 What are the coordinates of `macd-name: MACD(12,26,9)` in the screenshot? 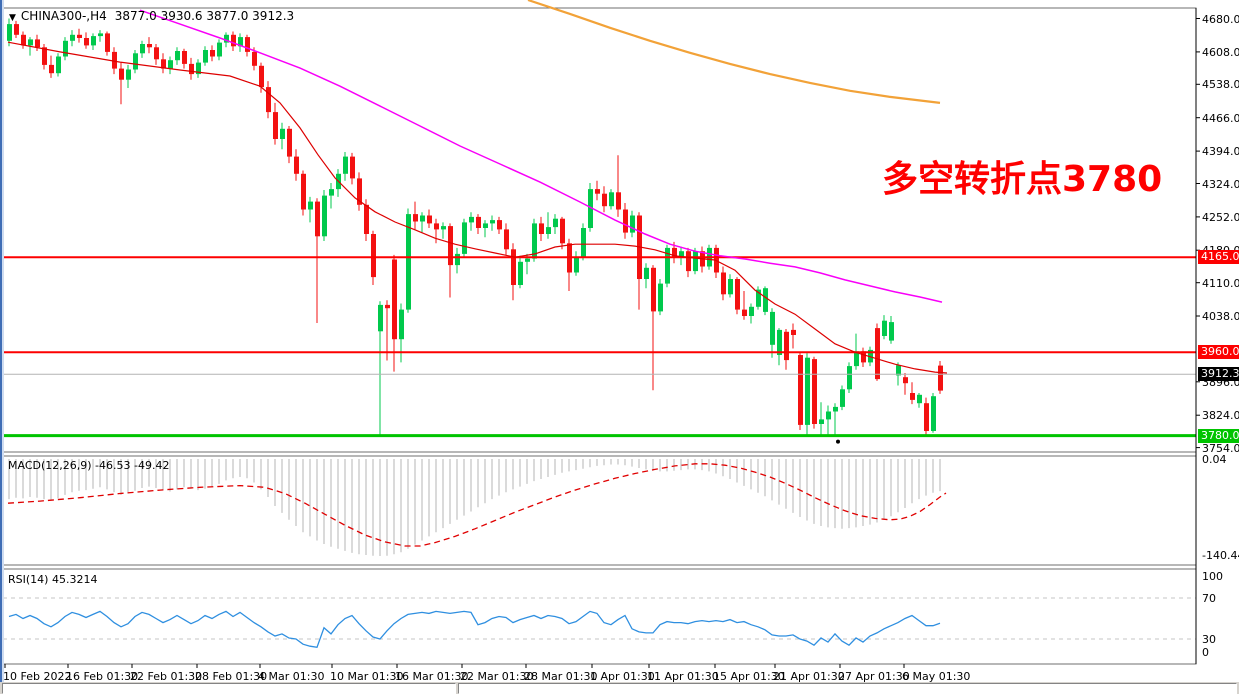 It's located at (50, 465).